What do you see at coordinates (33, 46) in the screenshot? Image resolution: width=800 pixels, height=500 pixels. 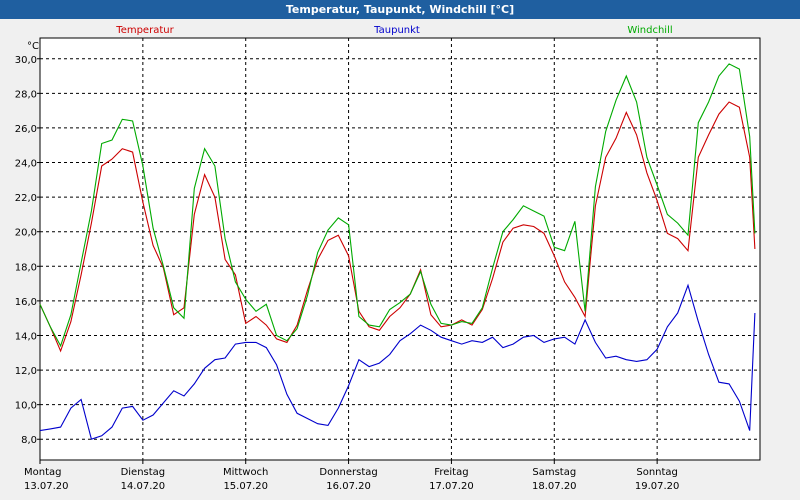 I see `y-axis-label: °C` at bounding box center [33, 46].